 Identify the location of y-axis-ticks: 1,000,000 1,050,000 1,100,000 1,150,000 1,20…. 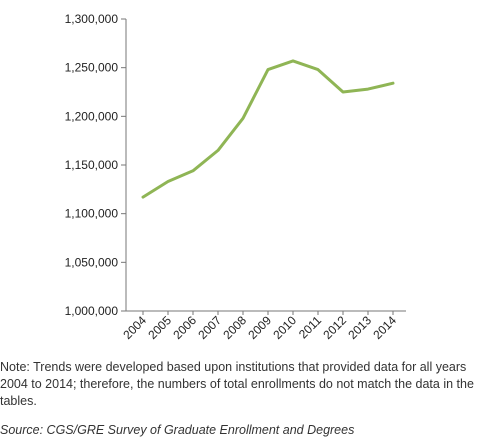
(95, 165).